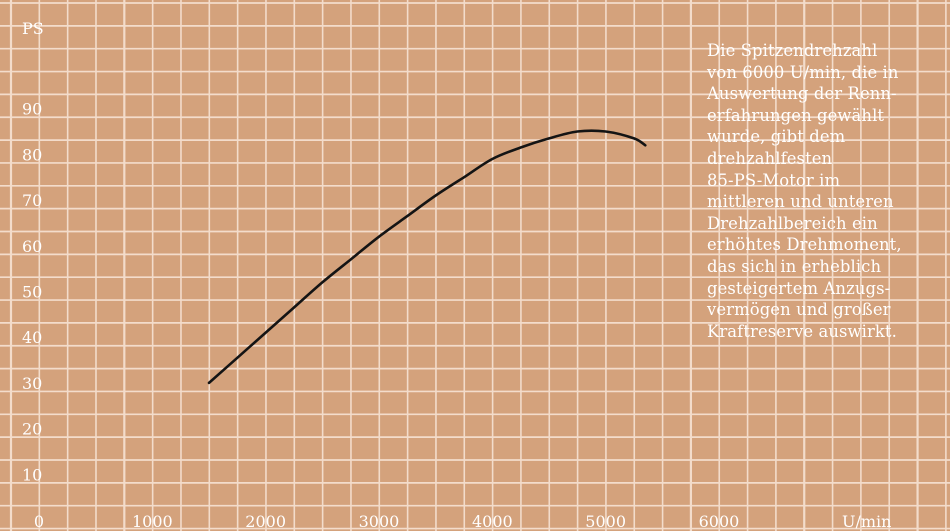 Image resolution: width=950 pixels, height=531 pixels. I want to click on y-tick-label: 50, so click(32, 292).